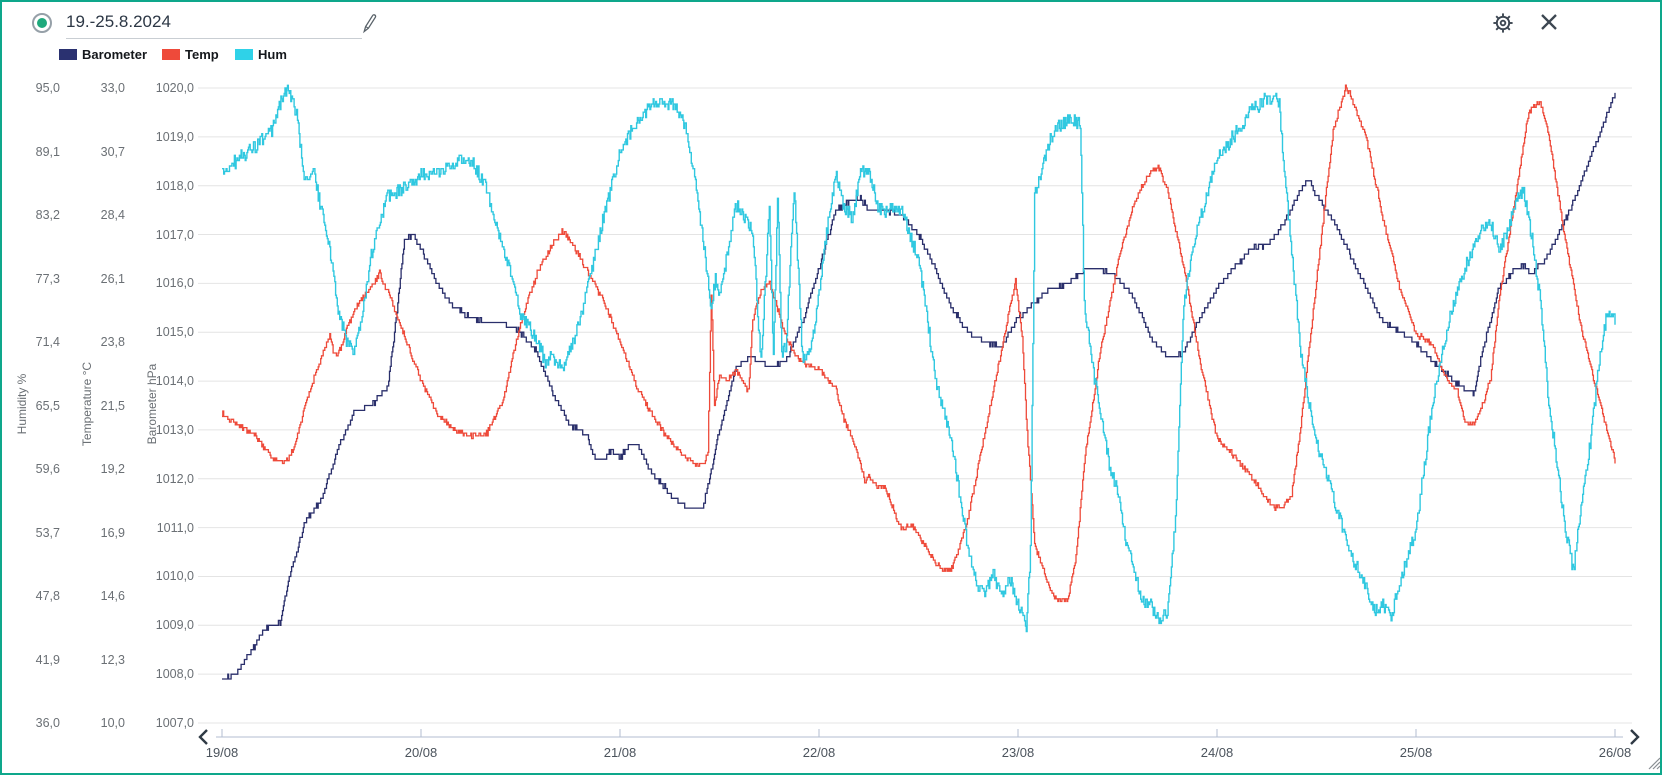 The width and height of the screenshot is (1662, 775). I want to click on date-range-input, so click(214, 24).